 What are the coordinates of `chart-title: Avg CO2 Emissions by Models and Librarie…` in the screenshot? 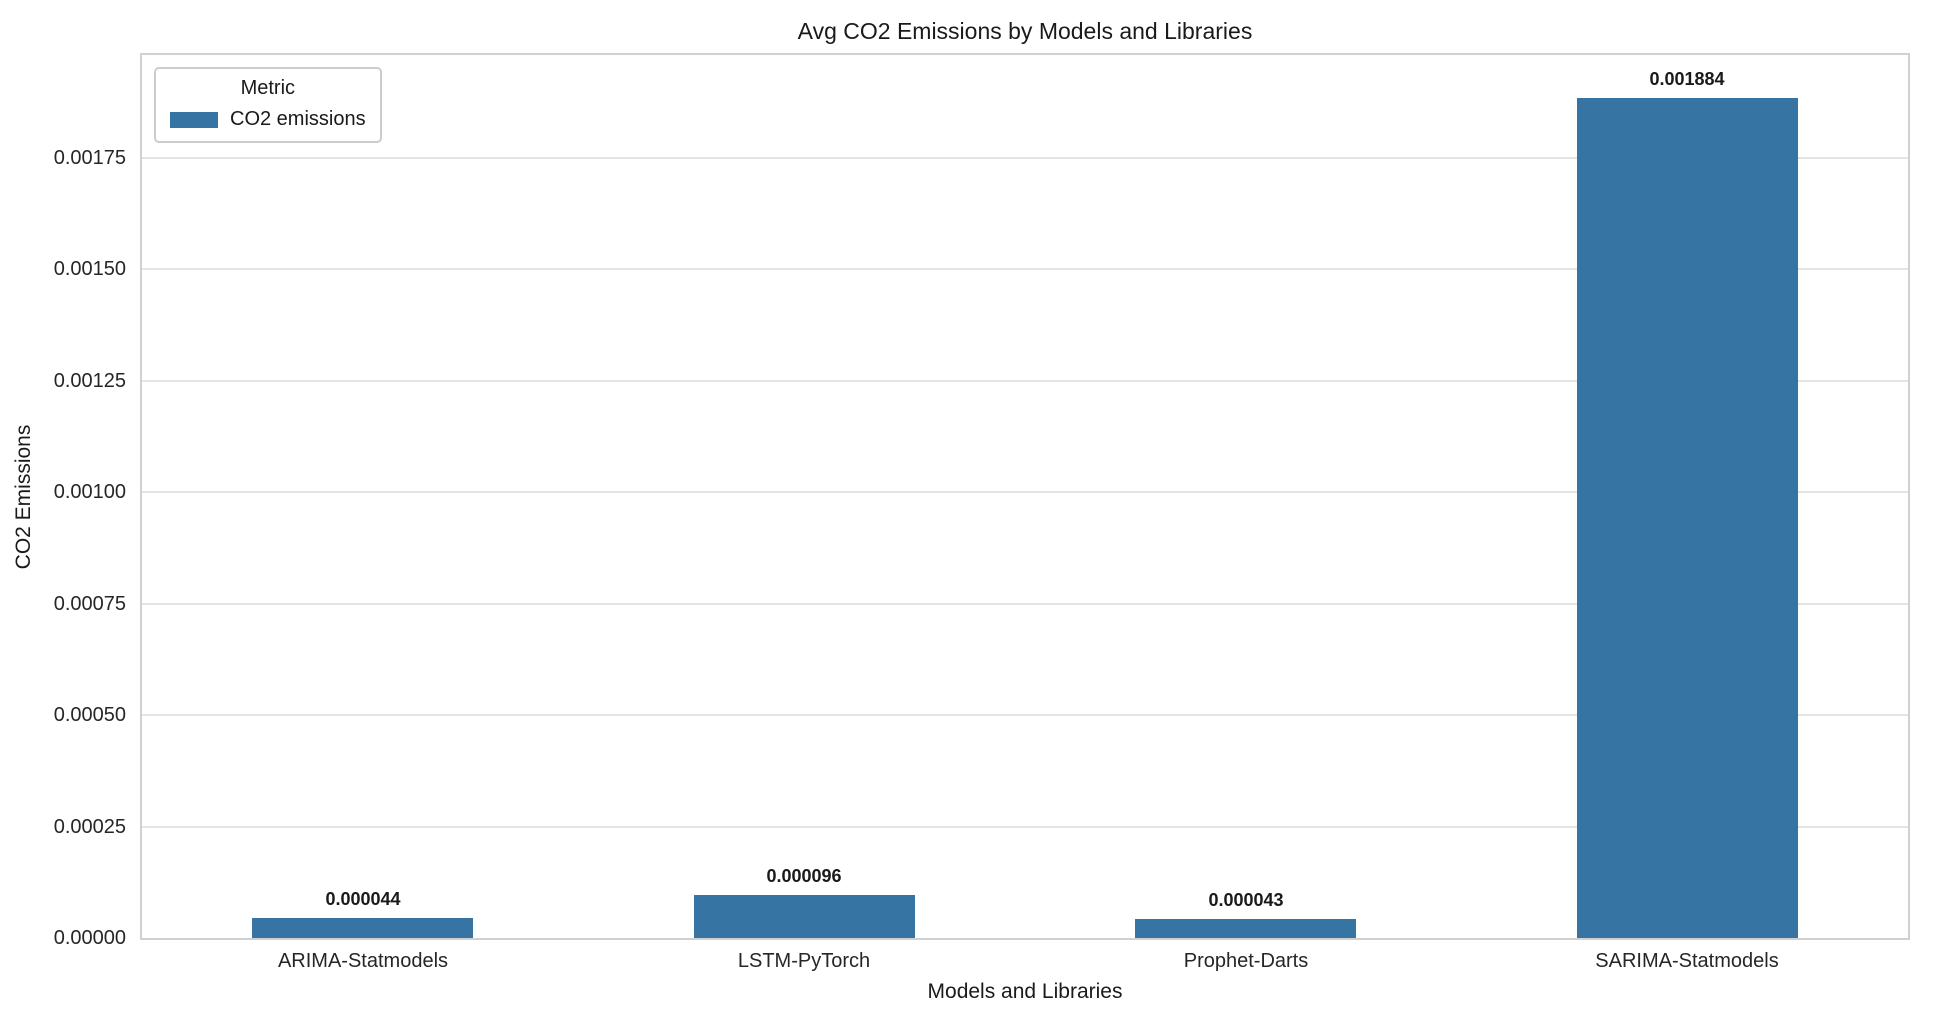 It's located at (1025, 31).